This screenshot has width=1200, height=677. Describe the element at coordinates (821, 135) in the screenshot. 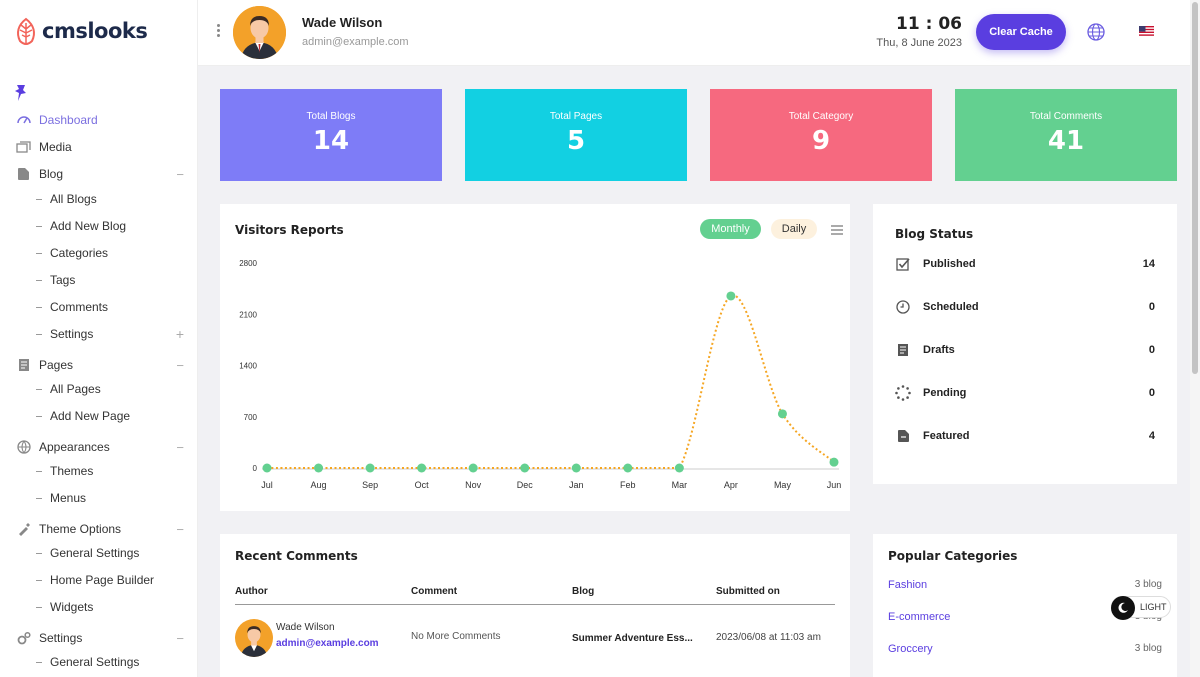

I see `stat-card-total-category: Total Category 9` at that location.